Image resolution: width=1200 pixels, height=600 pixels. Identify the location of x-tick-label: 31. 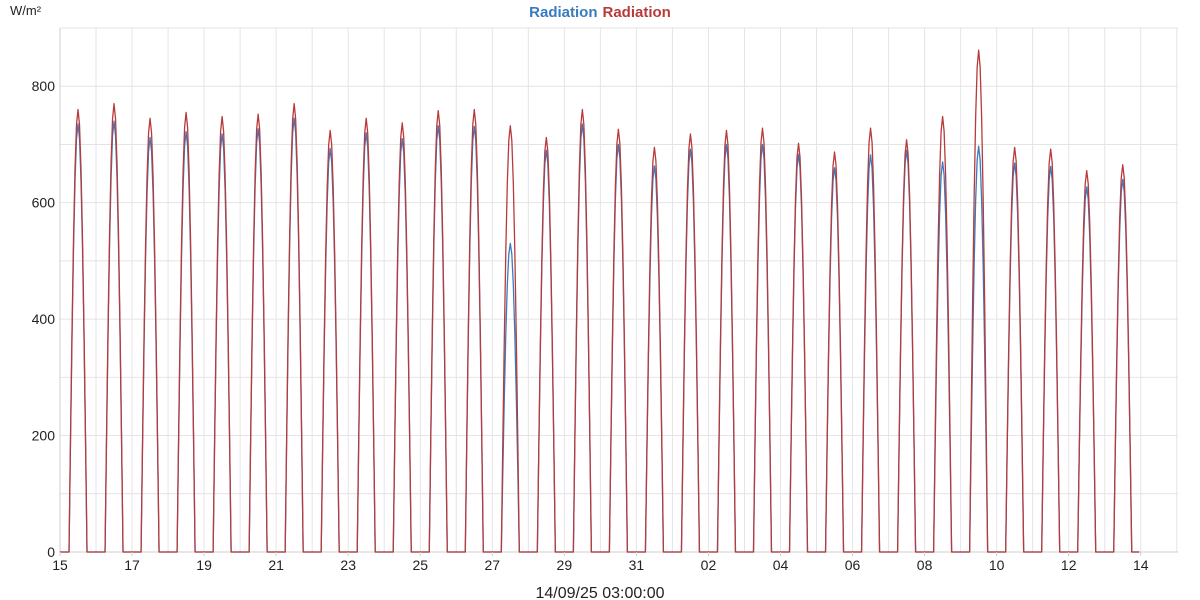
(637, 565).